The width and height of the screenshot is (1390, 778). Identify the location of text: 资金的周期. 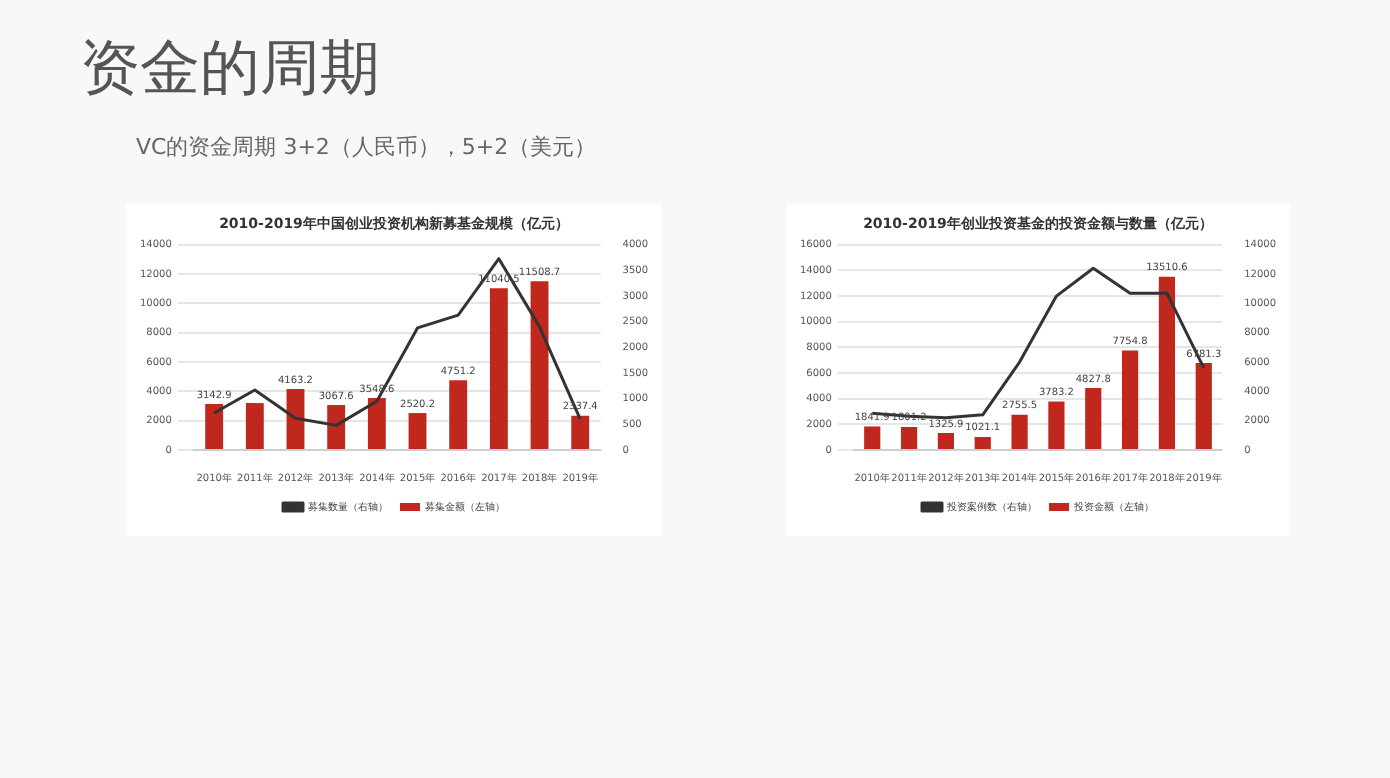
(230, 70).